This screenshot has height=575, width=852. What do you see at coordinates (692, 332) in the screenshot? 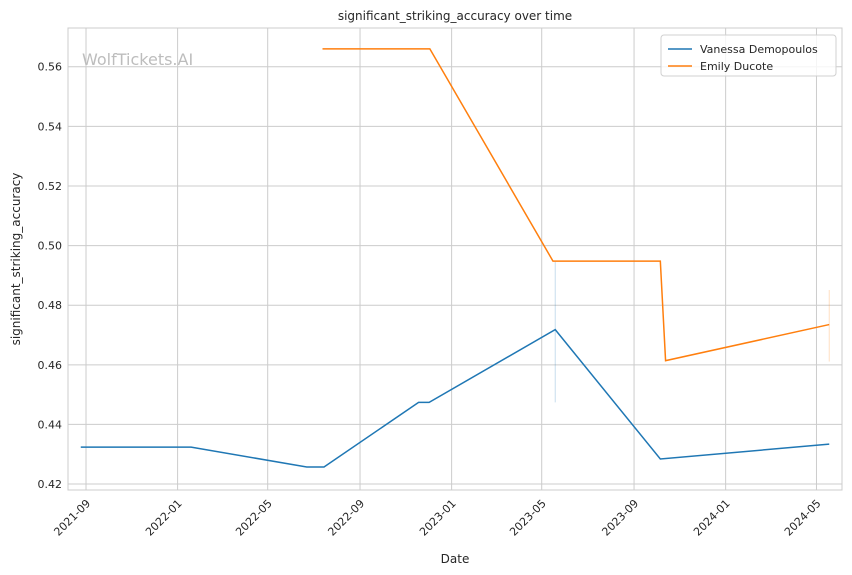
I see `confidence-bands` at bounding box center [692, 332].